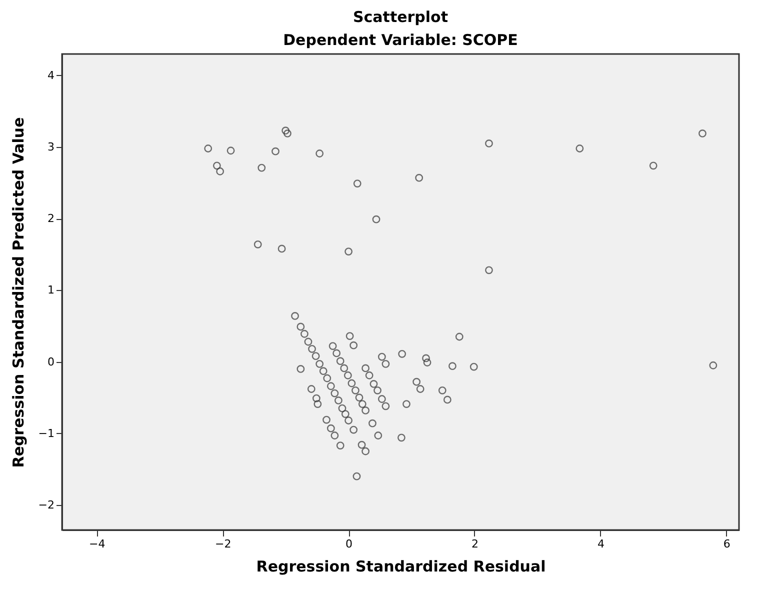 Image resolution: width=762 pixels, height=610 pixels. Describe the element at coordinates (51, 75) in the screenshot. I see `y-tick-label: 4` at that location.